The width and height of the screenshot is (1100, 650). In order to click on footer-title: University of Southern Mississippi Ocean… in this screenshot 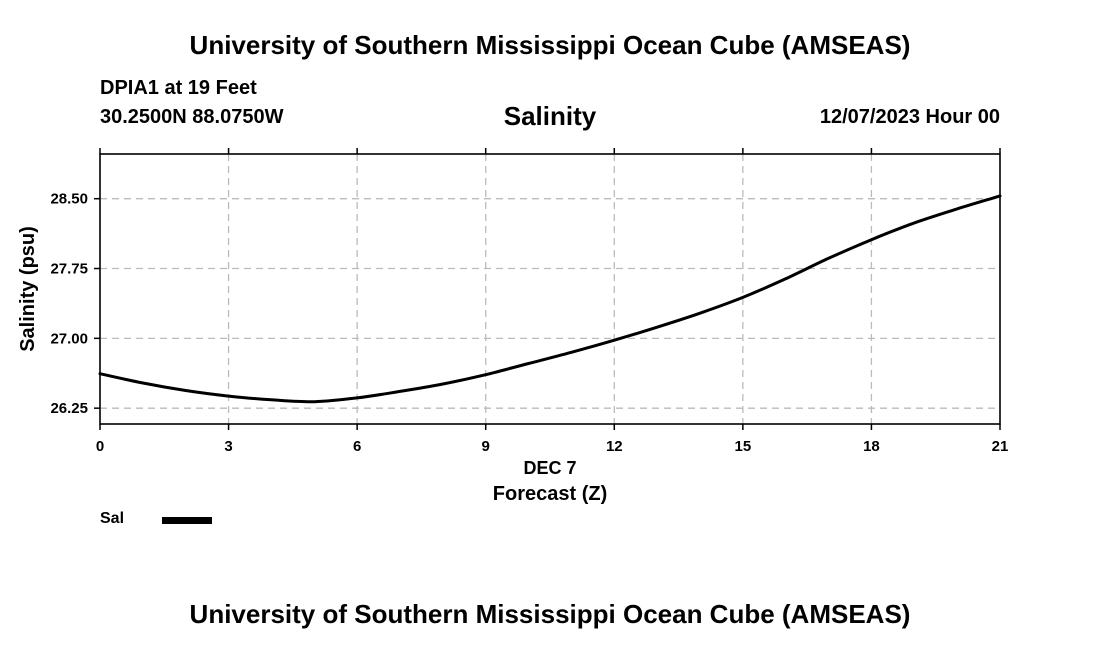, I will do `click(550, 614)`.